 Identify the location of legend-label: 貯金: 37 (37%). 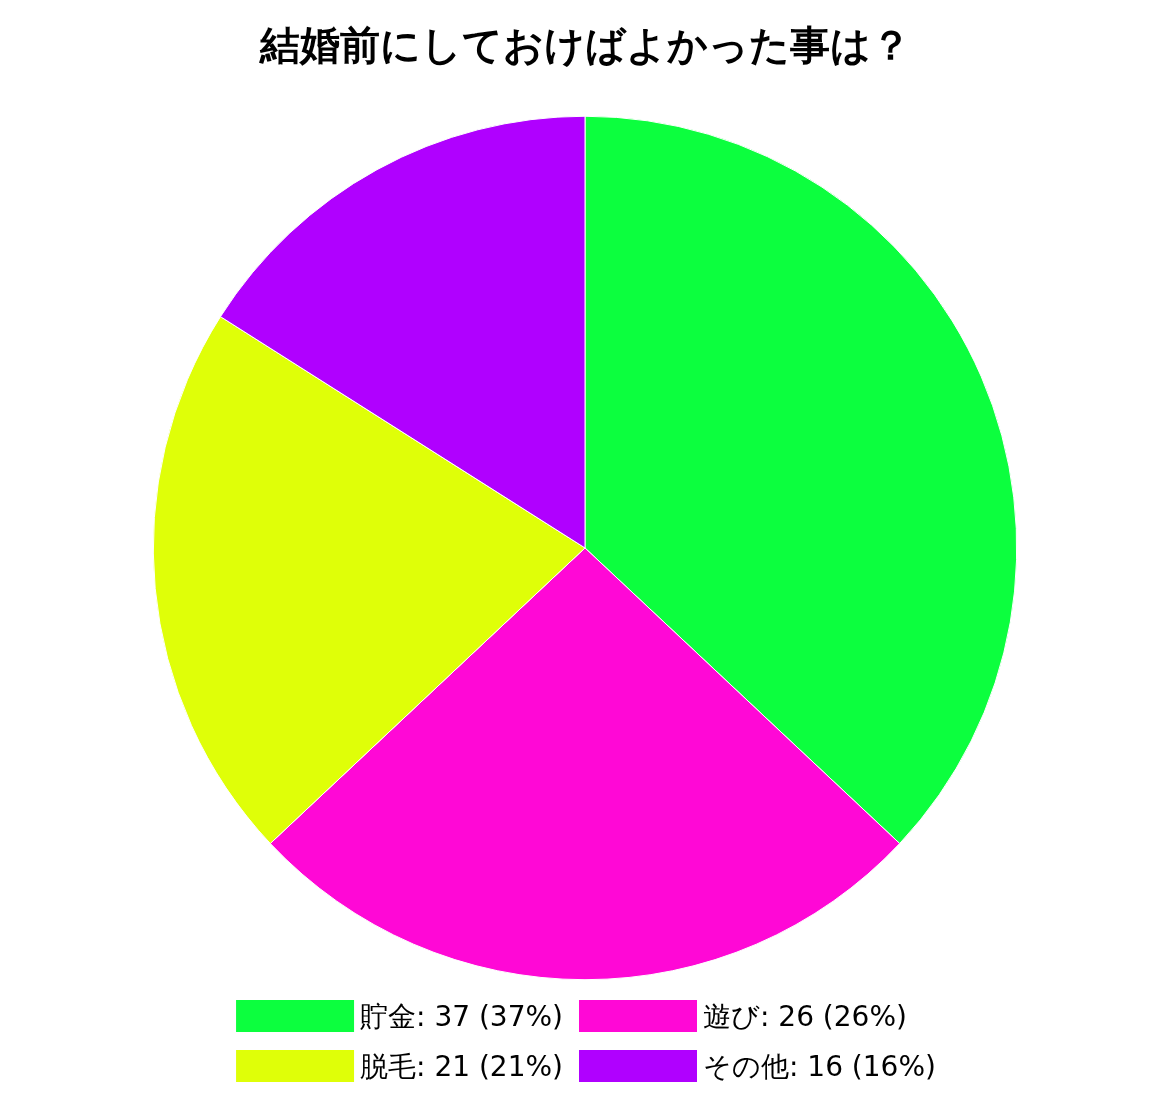
(462, 1016).